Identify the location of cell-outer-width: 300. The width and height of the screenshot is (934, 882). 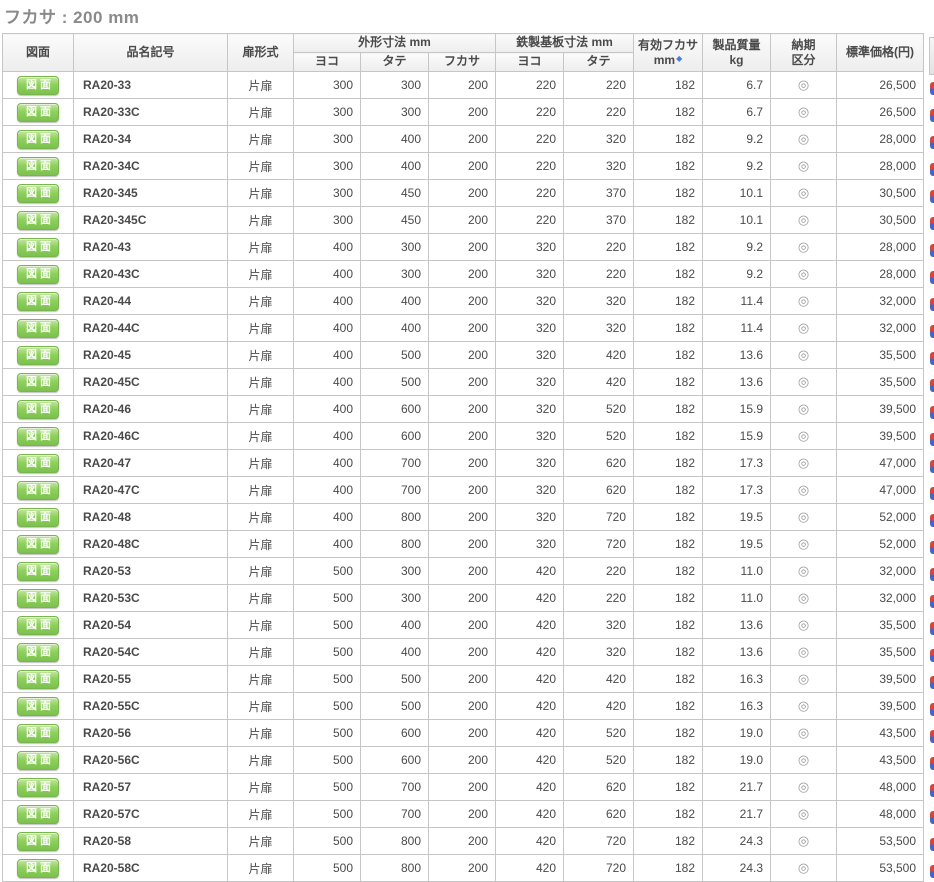
(327, 166).